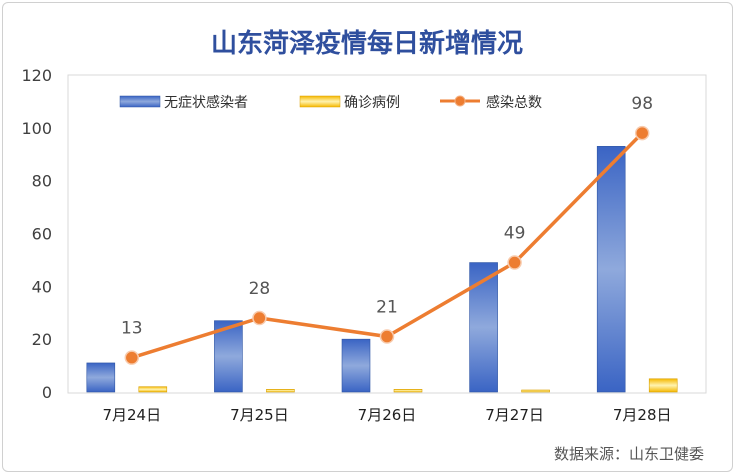  I want to click on legend-label-total: 感染总数, so click(514, 102).